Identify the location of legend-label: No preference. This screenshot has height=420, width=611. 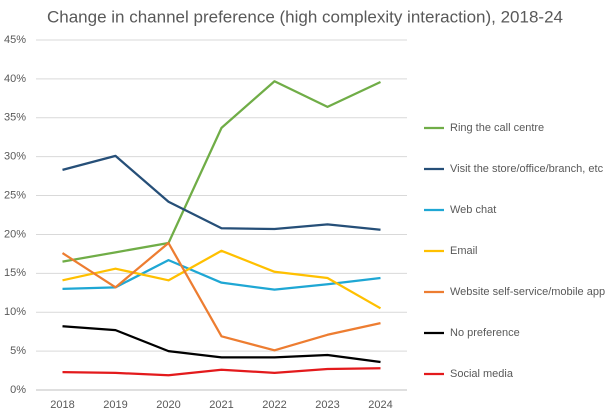
(485, 333).